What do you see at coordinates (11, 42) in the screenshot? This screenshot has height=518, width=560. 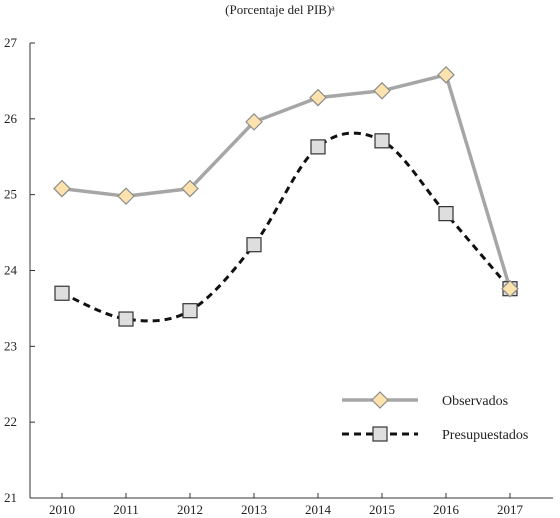 I see `y-tick-label: 27` at bounding box center [11, 42].